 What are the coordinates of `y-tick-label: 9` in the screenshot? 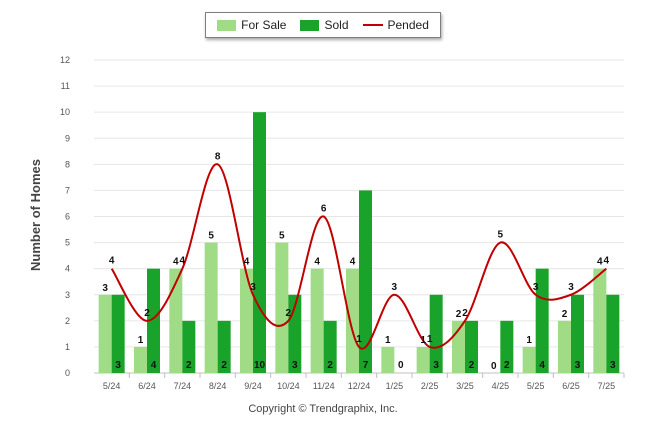 It's located at (67, 138).